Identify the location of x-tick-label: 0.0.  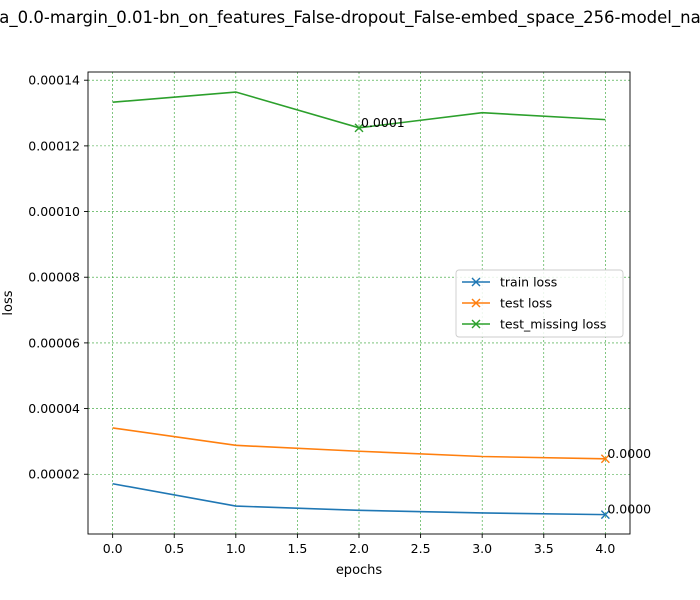
(113, 548).